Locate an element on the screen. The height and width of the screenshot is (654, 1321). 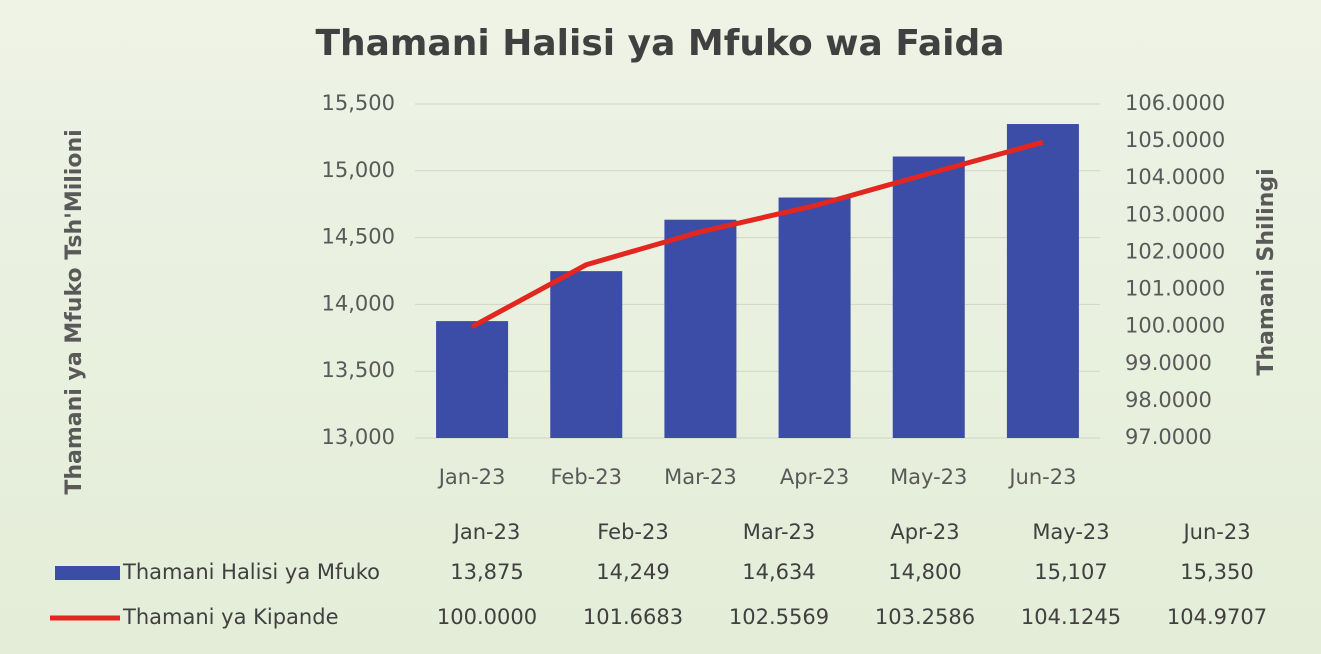
table-value: 102.5569 is located at coordinates (779, 617).